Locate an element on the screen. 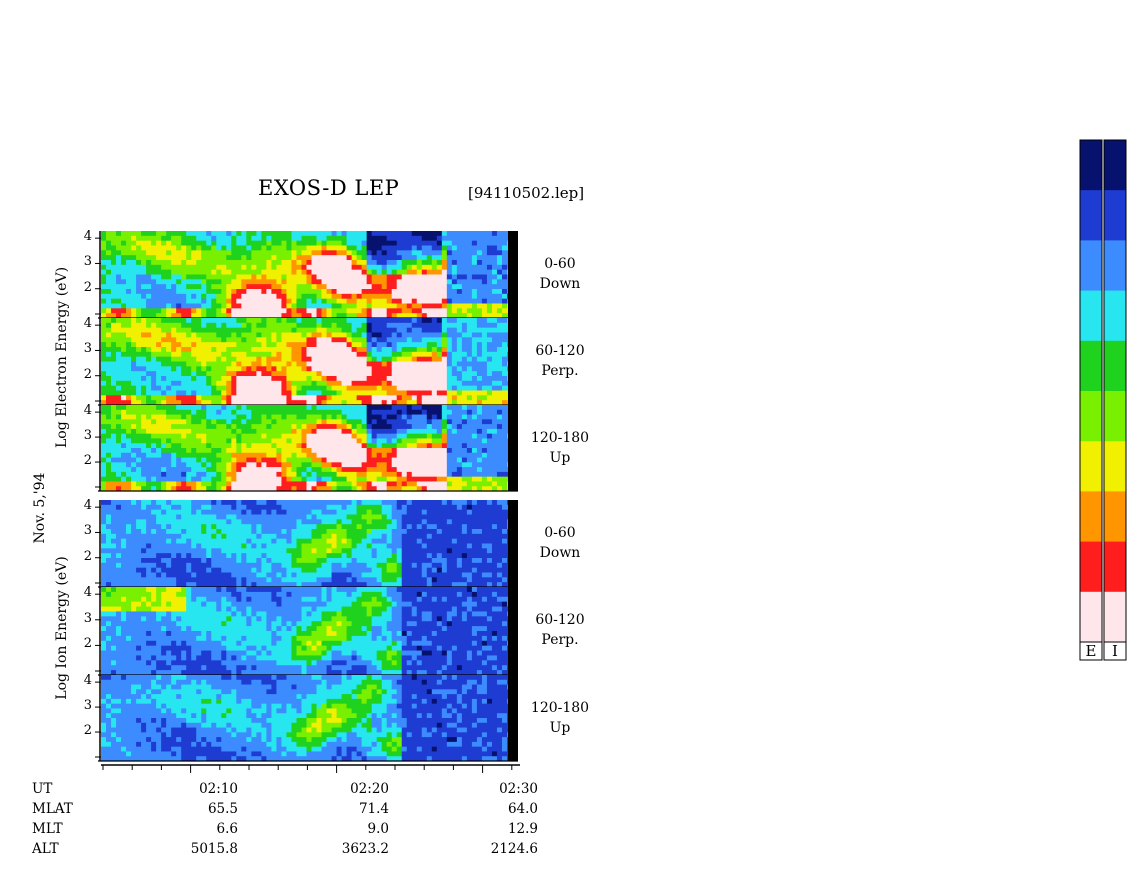 This screenshot has height=875, width=1130. ephemeris-row-name: MLT is located at coordinates (47, 829).